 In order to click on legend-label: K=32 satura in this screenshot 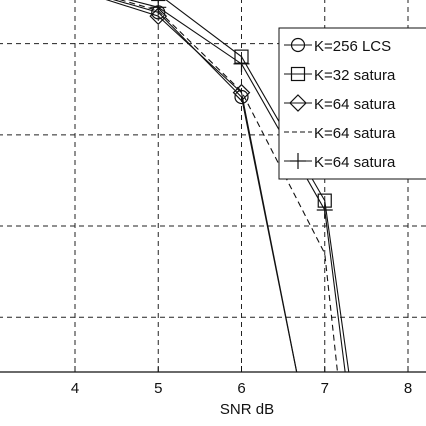, I will do `click(355, 75)`.